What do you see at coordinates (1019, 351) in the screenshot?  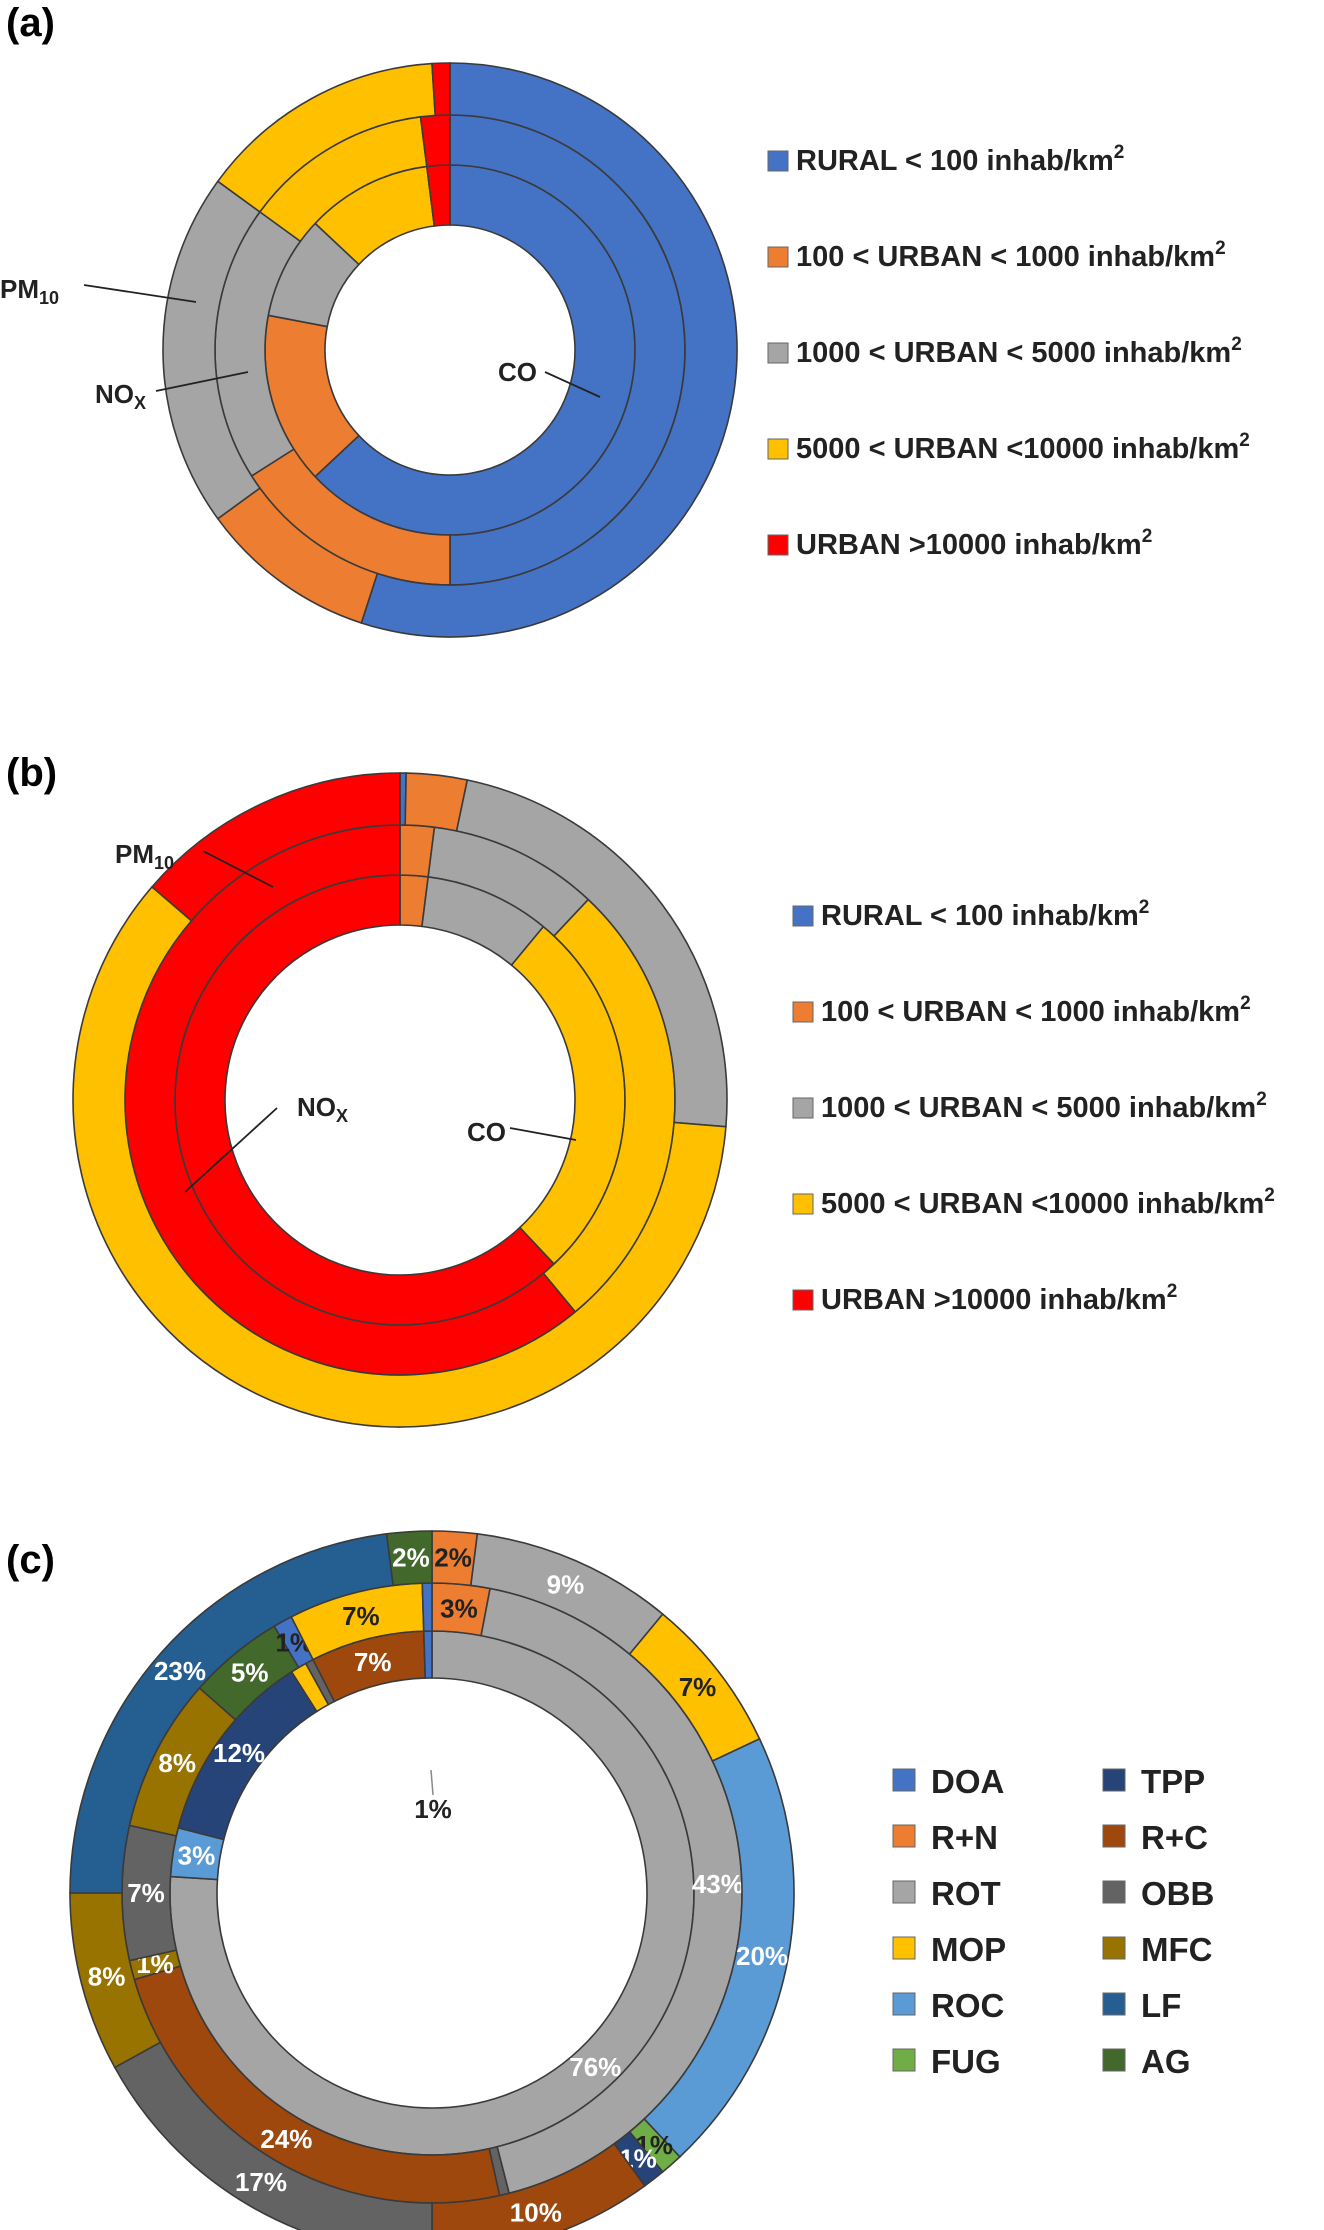 I see `chart-a-legend-item-2: 1000 < URBAN < 5000 inhab/km2` at bounding box center [1019, 351].